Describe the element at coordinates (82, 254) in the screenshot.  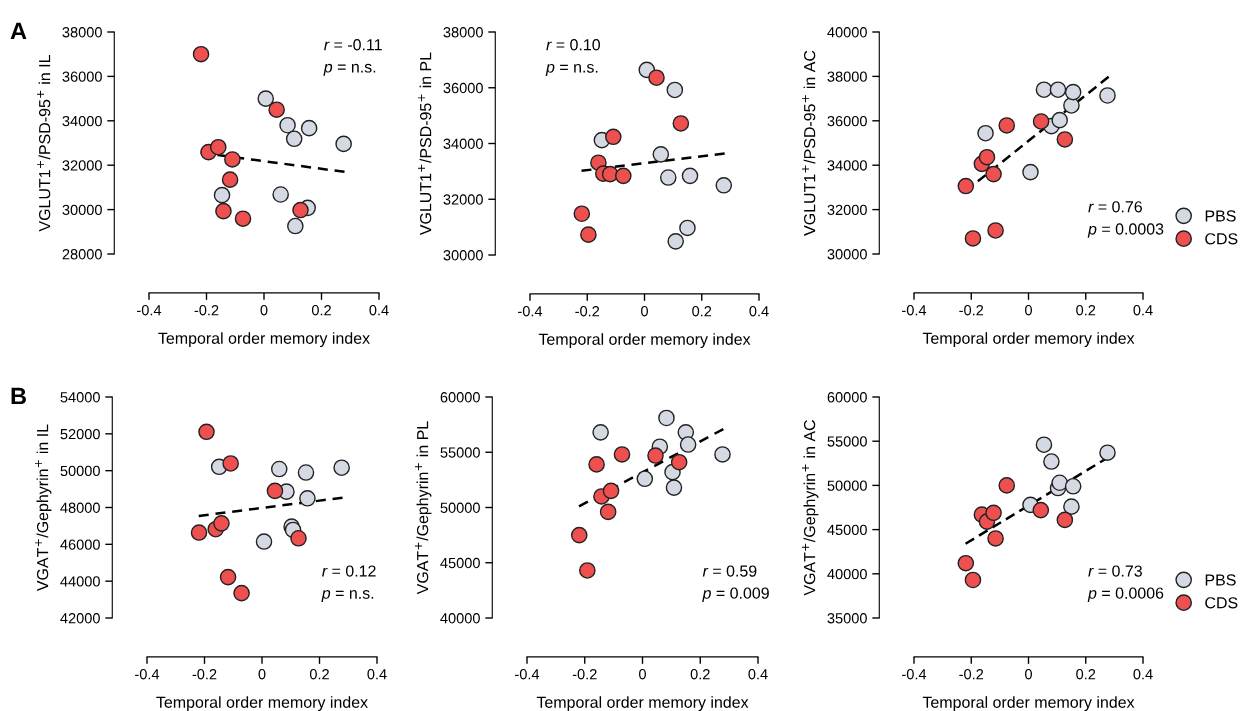
I see `y-tick-label: 28000` at that location.